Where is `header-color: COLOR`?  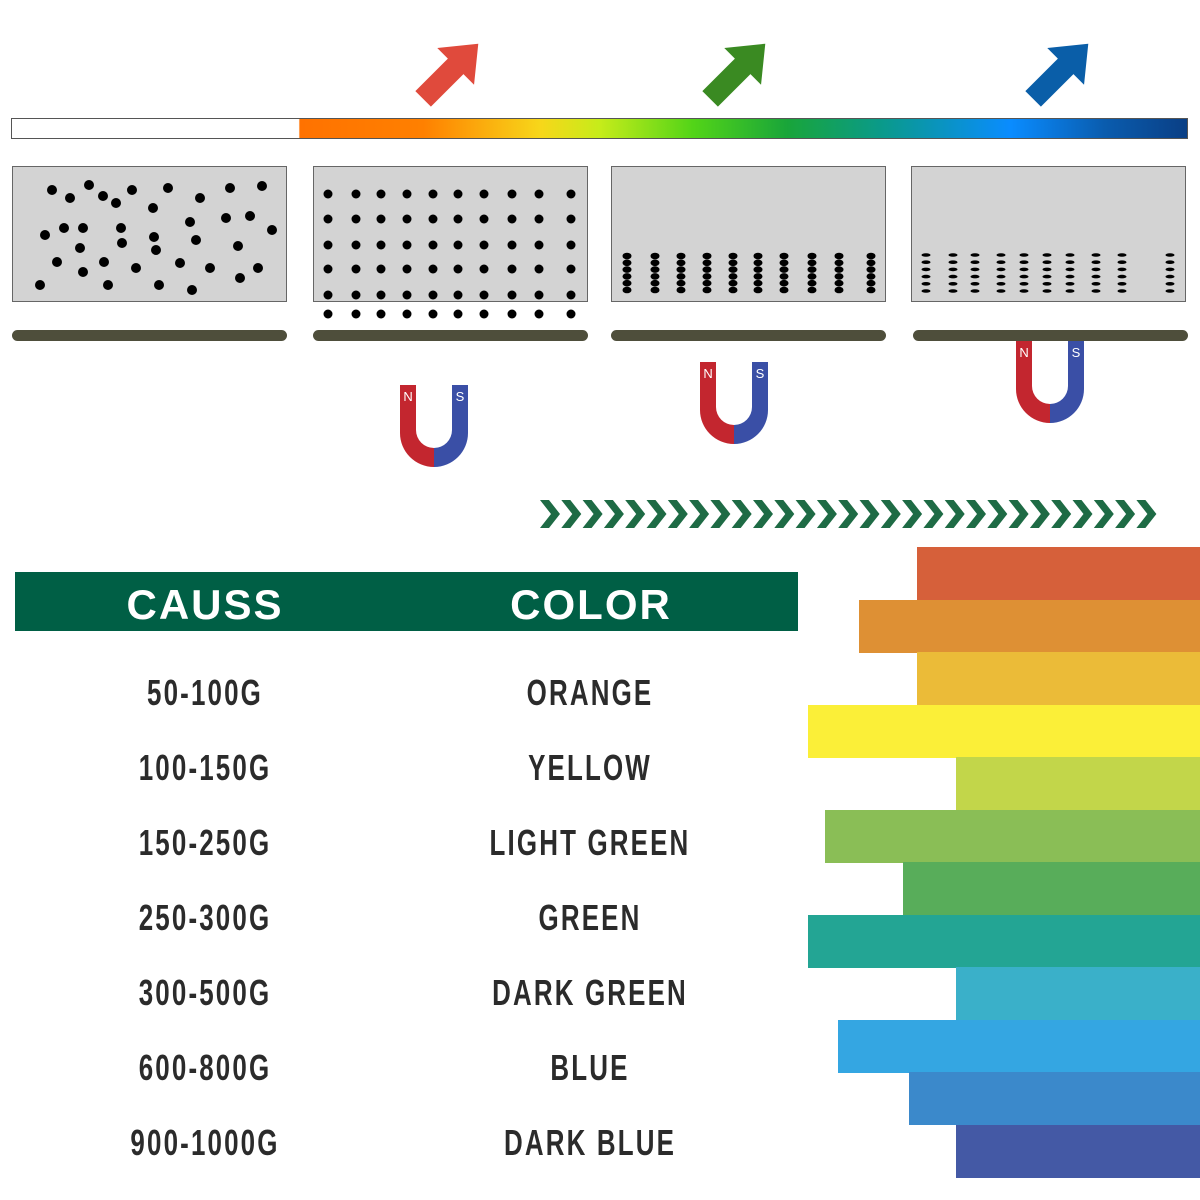
header-color: COLOR is located at coordinates (591, 604).